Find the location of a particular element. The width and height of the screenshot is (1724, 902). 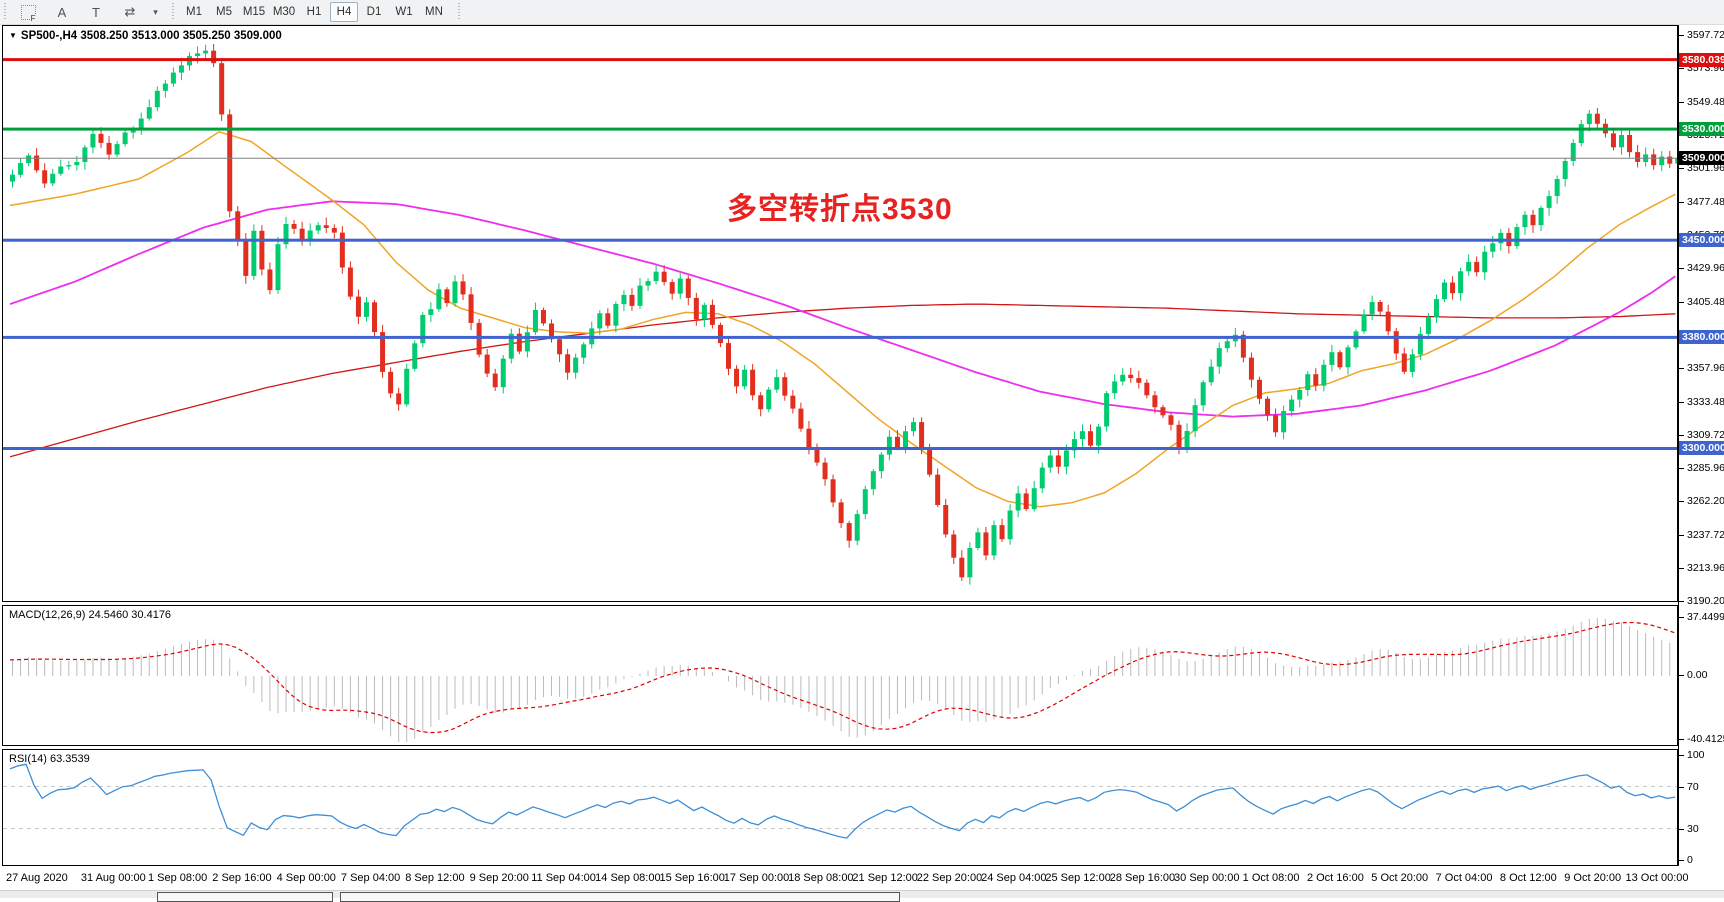

cursor-tools-caret-icon: ▾ is located at coordinates (155, 11).